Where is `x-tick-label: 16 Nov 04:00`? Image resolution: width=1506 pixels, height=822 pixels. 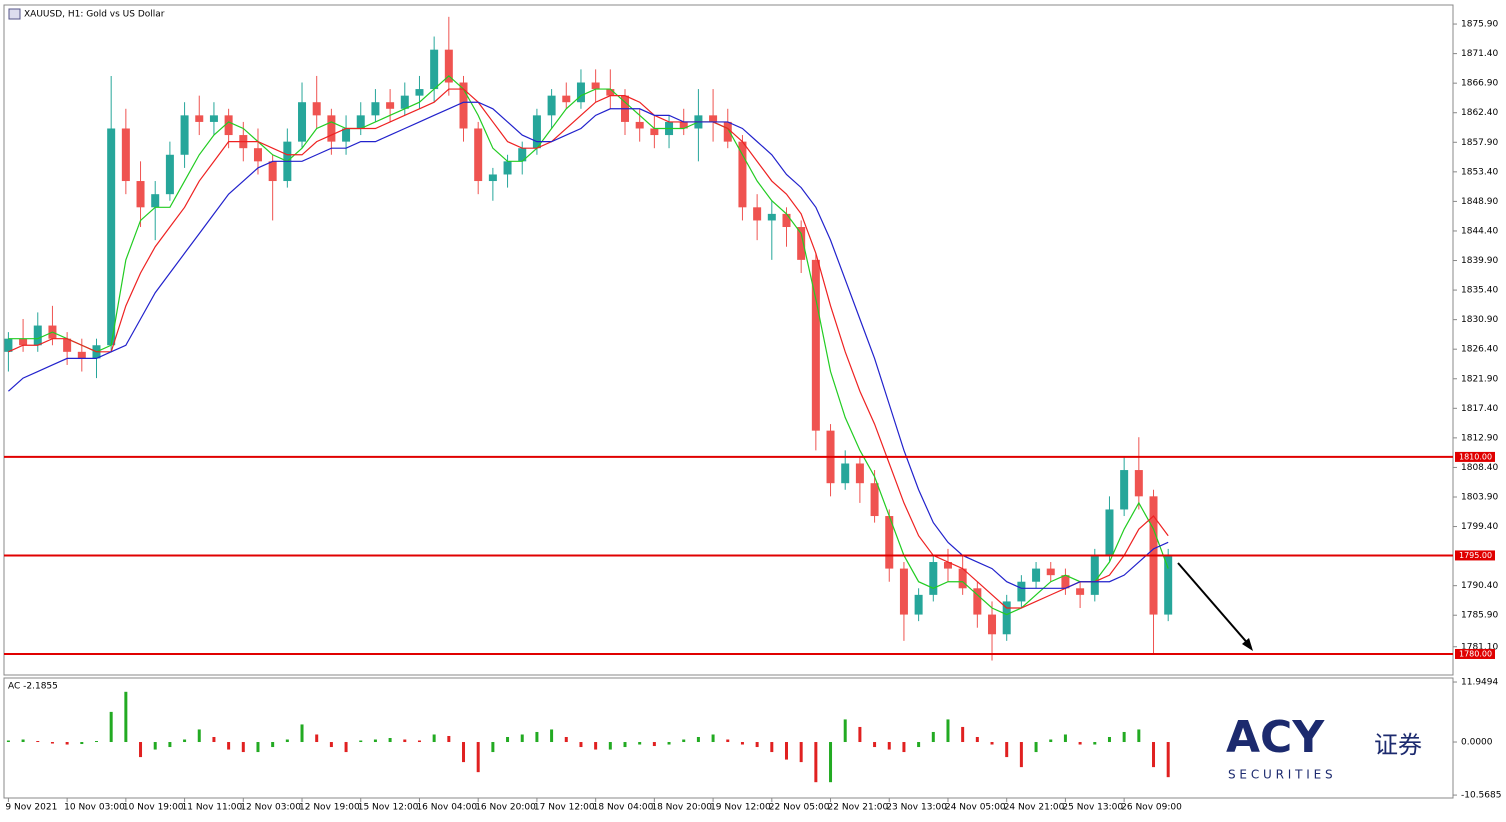 x-tick-label: 16 Nov 04:00 is located at coordinates (446, 808).